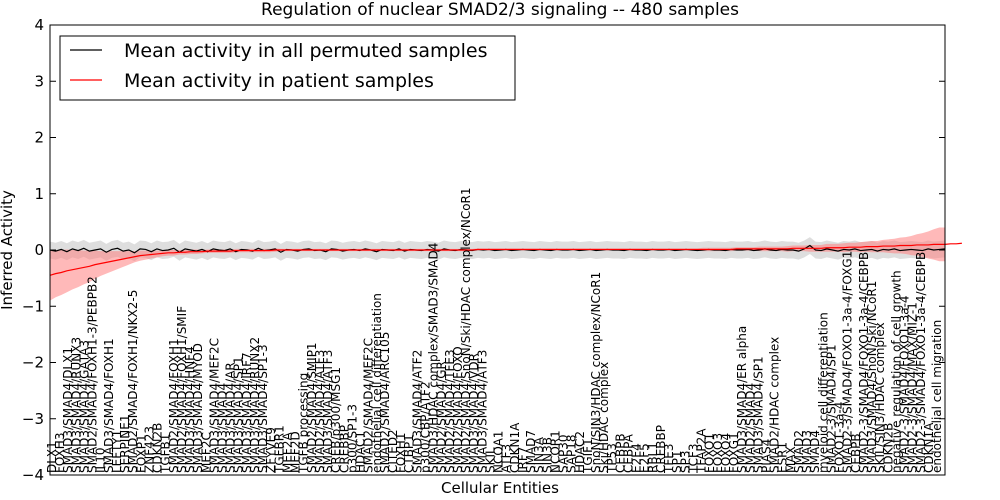 Image resolution: width=1000 pixels, height=500 pixels. Describe the element at coordinates (880, 397) in the screenshot. I see `x-category-label: SKIL/SIN3/HDAC complex` at that location.